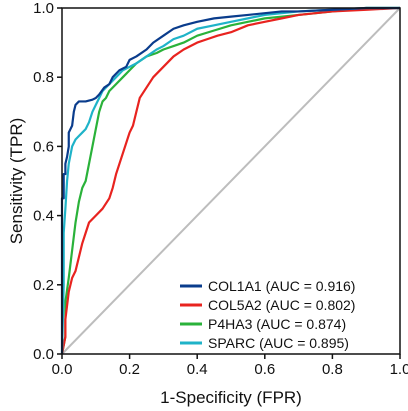  I want to click on x-tick-label: 0.4, so click(197, 369).